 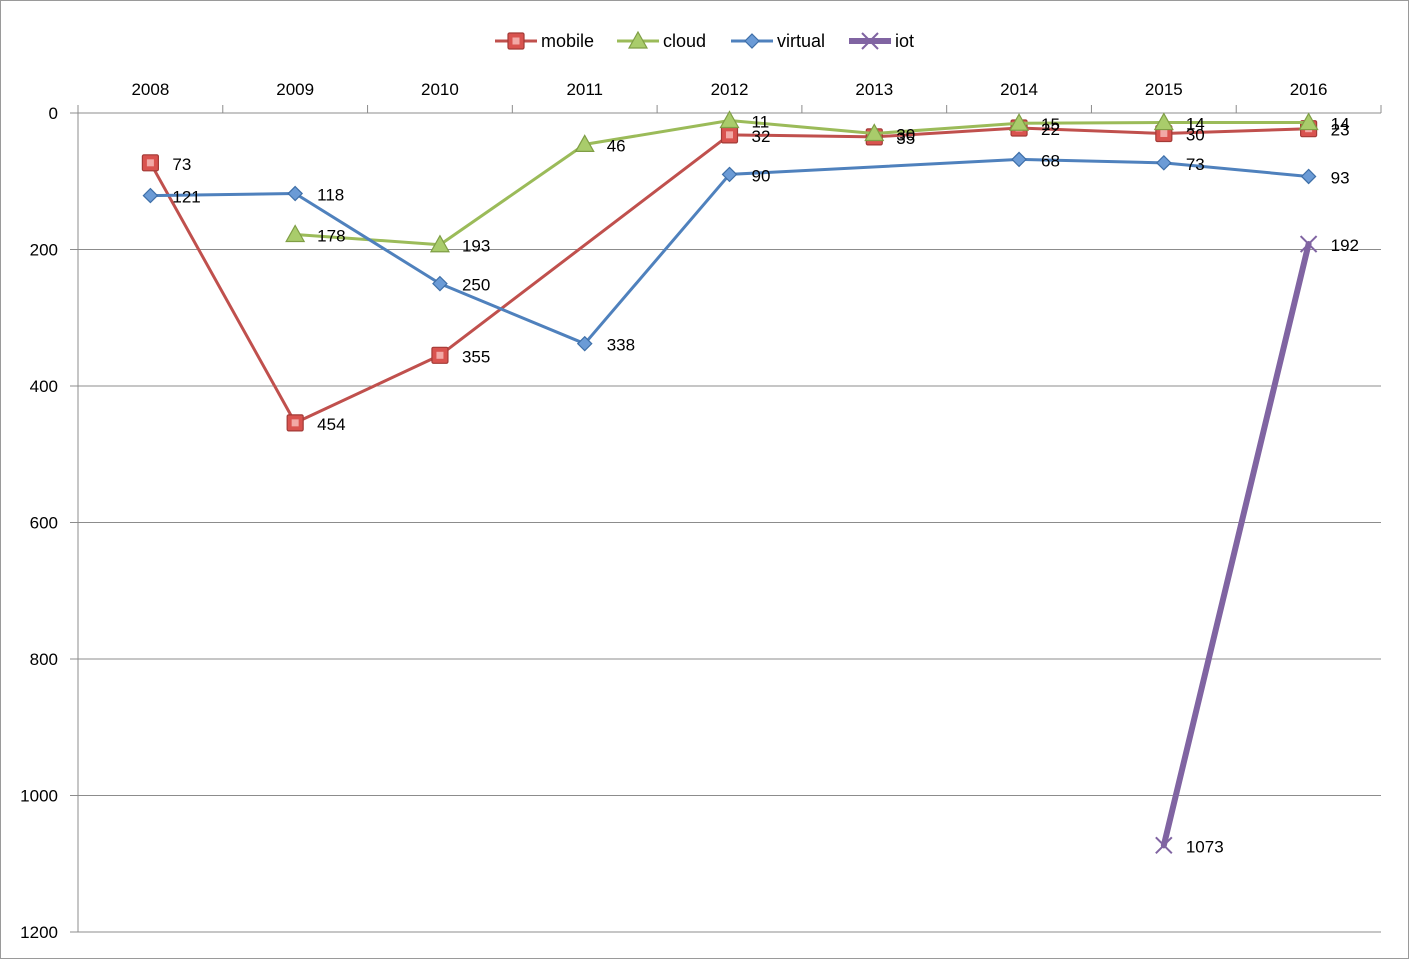 I want to click on legend: mobile cloud virtual iot, so click(x=704, y=40).